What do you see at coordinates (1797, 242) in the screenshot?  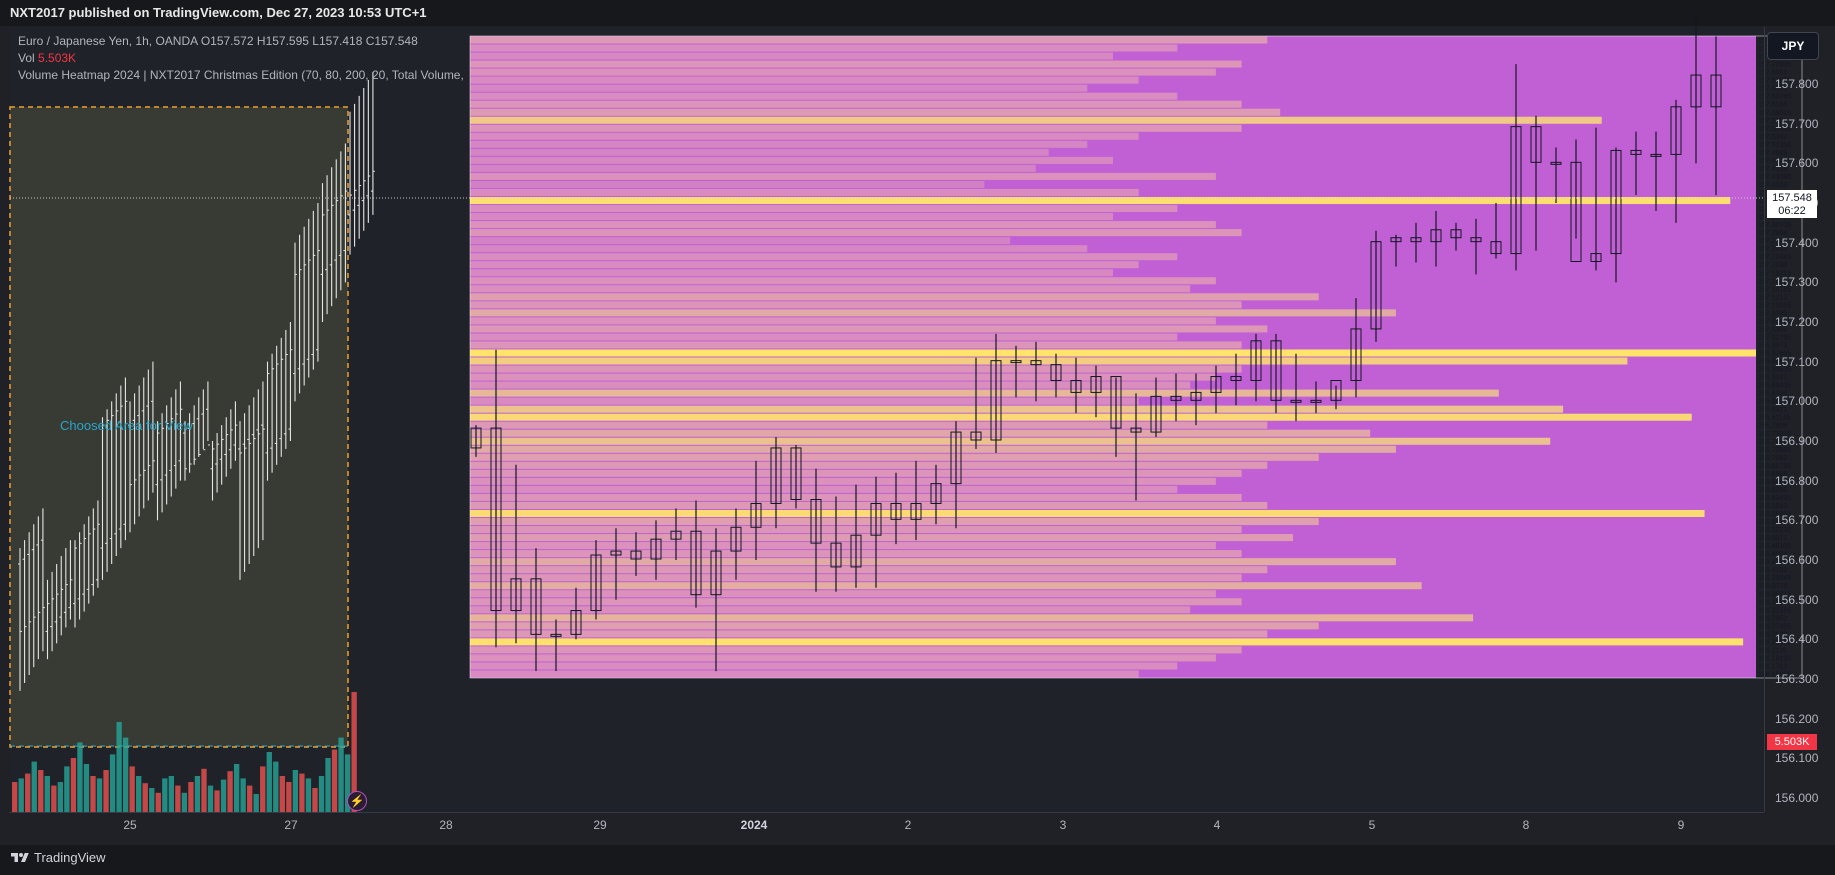 I see `price-axis-label: 157.400` at bounding box center [1797, 242].